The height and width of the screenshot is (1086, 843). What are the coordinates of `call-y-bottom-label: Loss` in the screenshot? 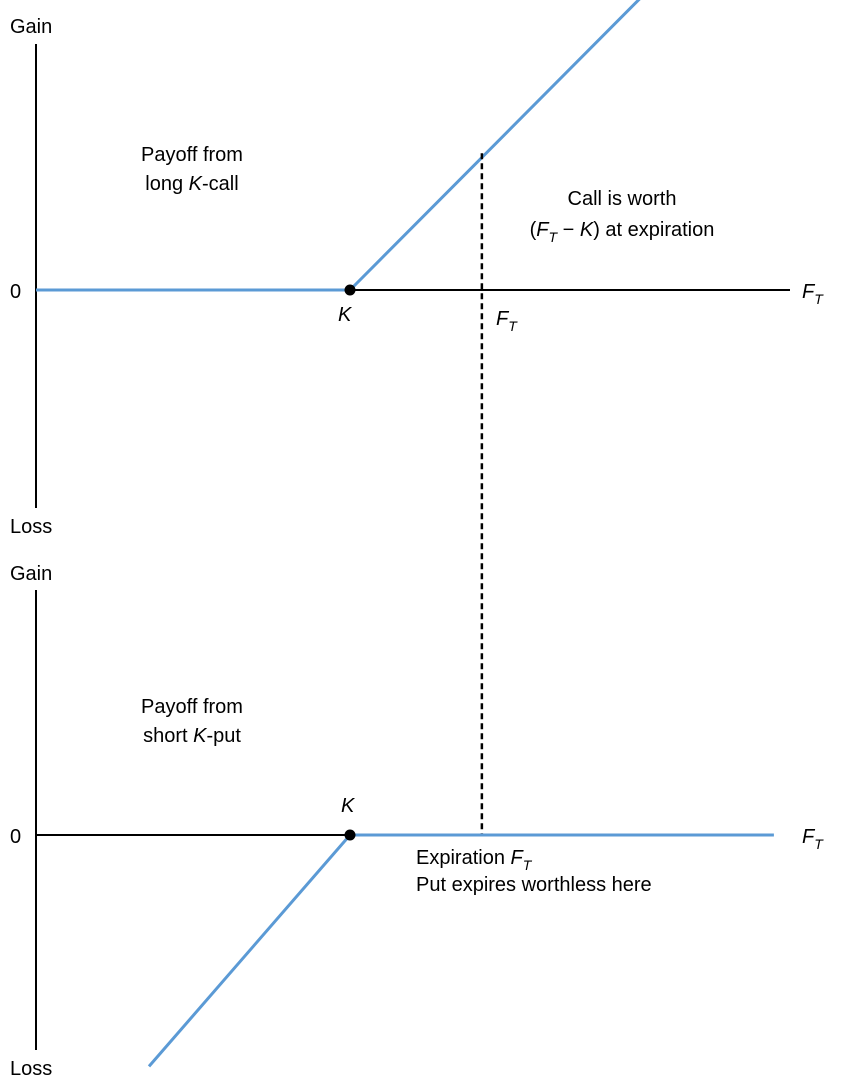 It's located at (31, 527).